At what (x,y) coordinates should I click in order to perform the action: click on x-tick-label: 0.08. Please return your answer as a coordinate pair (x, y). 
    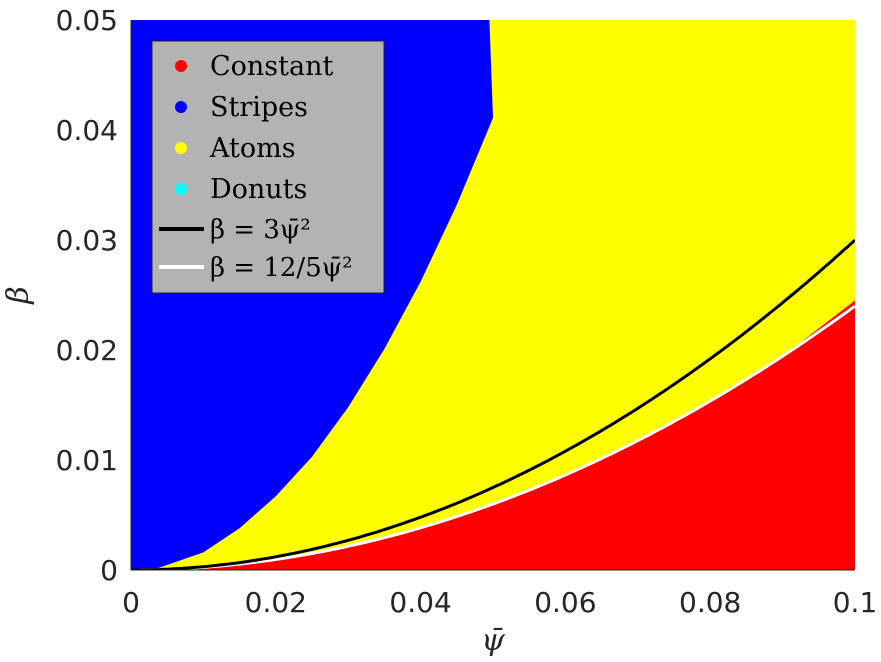
    Looking at the image, I should click on (710, 602).